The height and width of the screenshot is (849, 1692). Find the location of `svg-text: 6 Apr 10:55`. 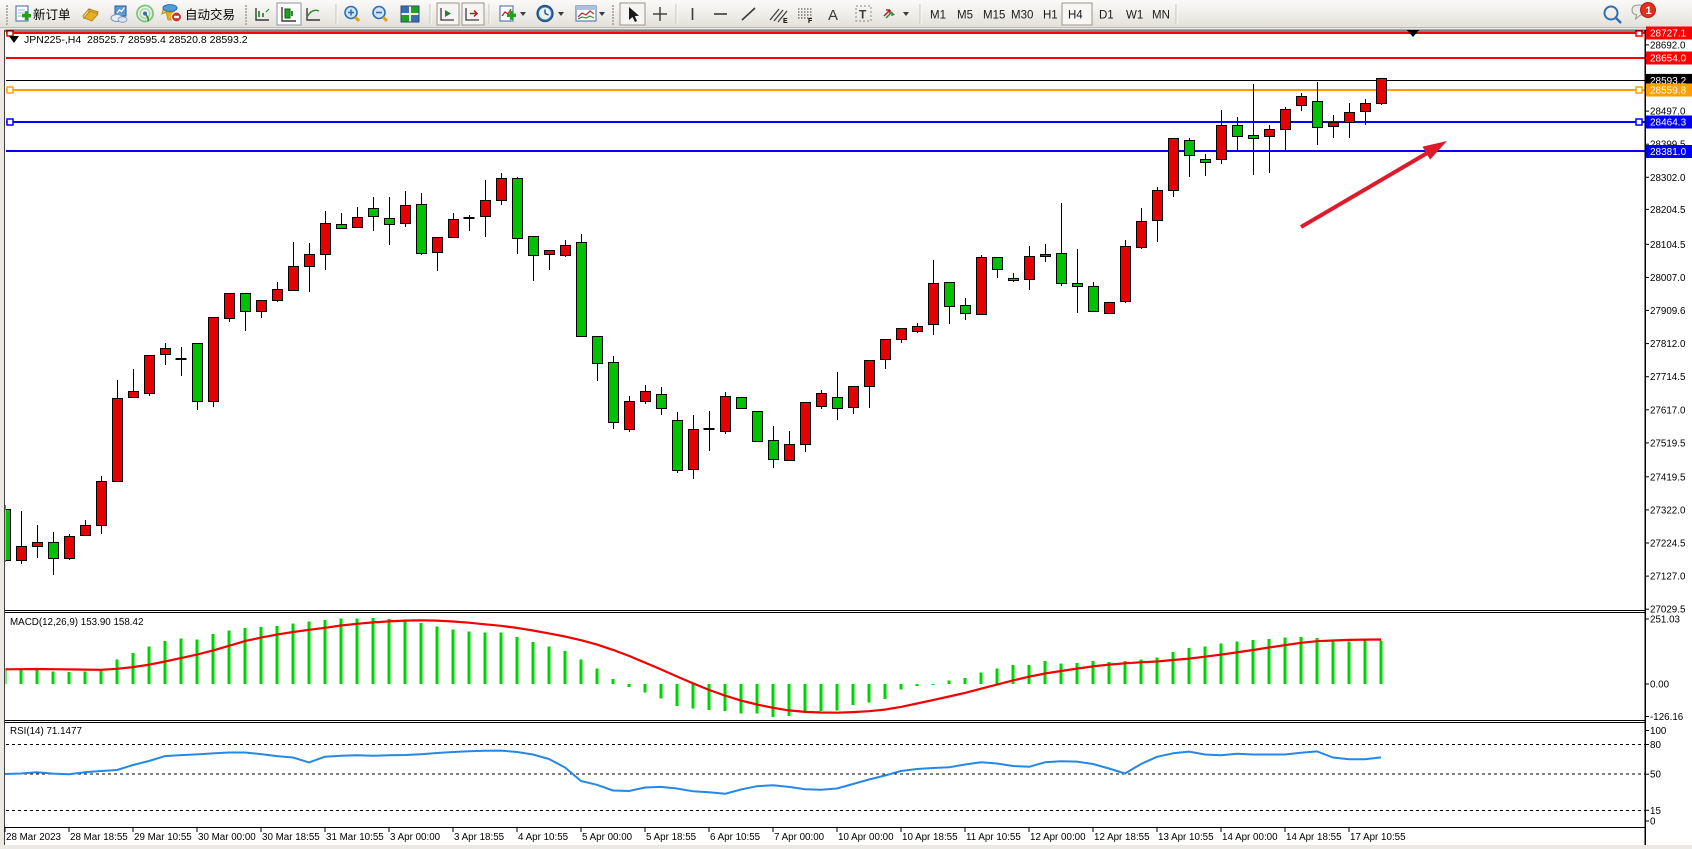

svg-text: 6 Apr 10:55 is located at coordinates (735, 837).